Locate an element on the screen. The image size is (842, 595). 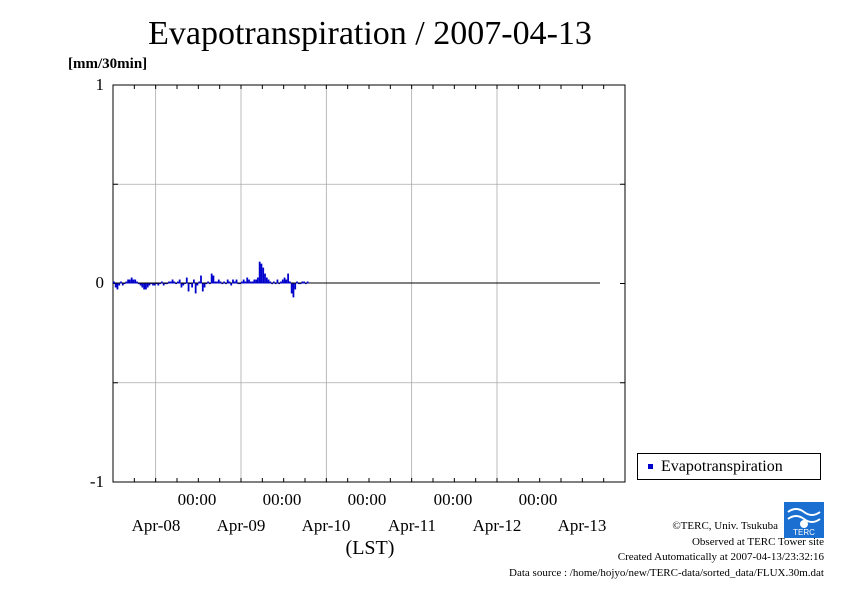
series-bars is located at coordinates (211, 279).